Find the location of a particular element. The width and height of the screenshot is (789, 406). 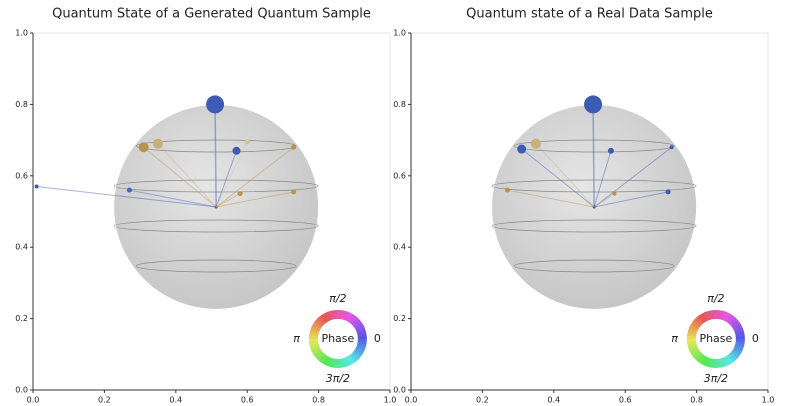

phase-top: π/2 is located at coordinates (715, 298).